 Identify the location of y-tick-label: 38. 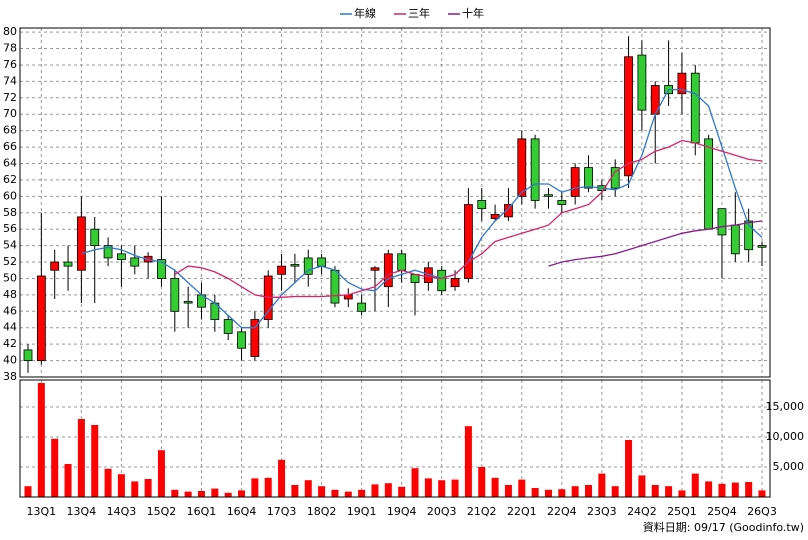
(10, 376).